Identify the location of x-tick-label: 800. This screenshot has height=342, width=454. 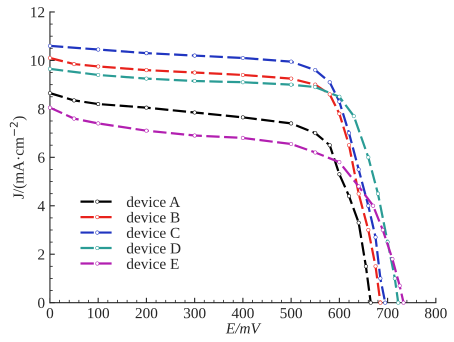
(435, 313).